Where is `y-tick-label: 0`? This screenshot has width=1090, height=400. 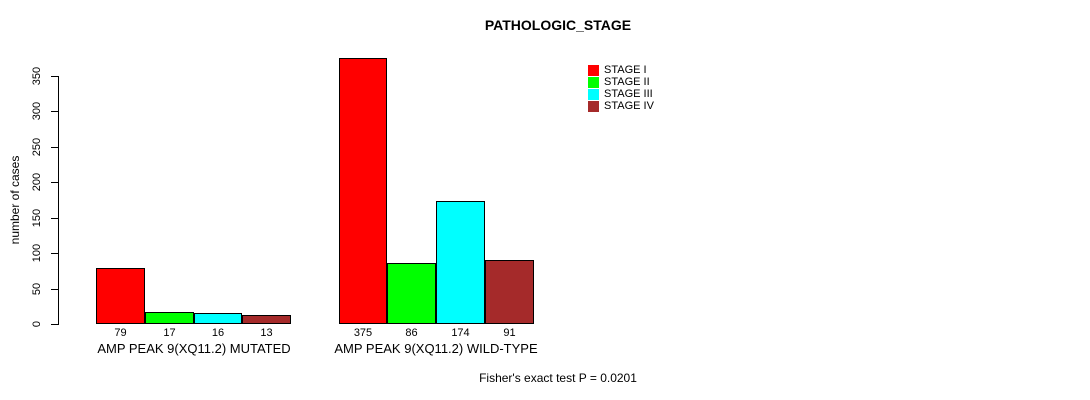
y-tick-label: 0 is located at coordinates (37, 324).